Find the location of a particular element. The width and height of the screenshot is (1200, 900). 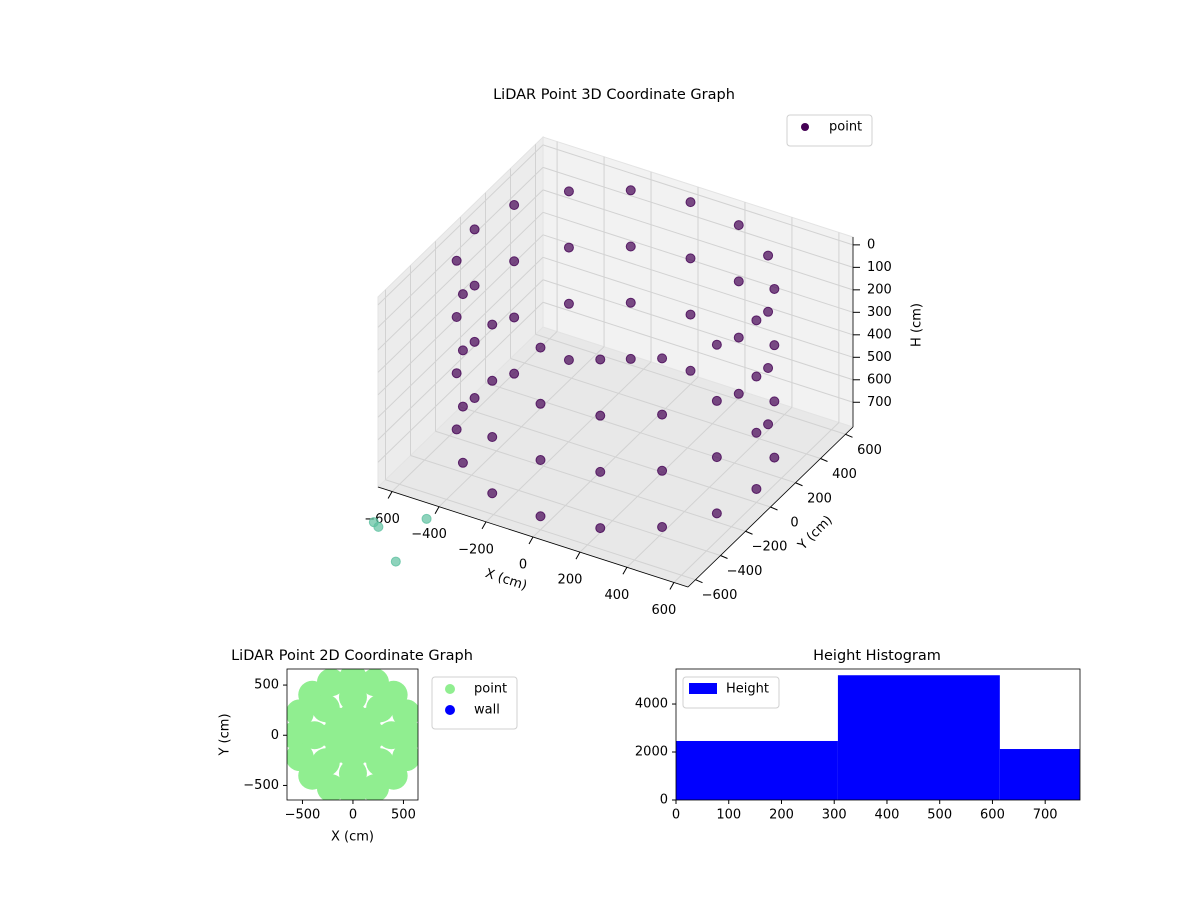

z-tick-label: 200 is located at coordinates (879, 289).